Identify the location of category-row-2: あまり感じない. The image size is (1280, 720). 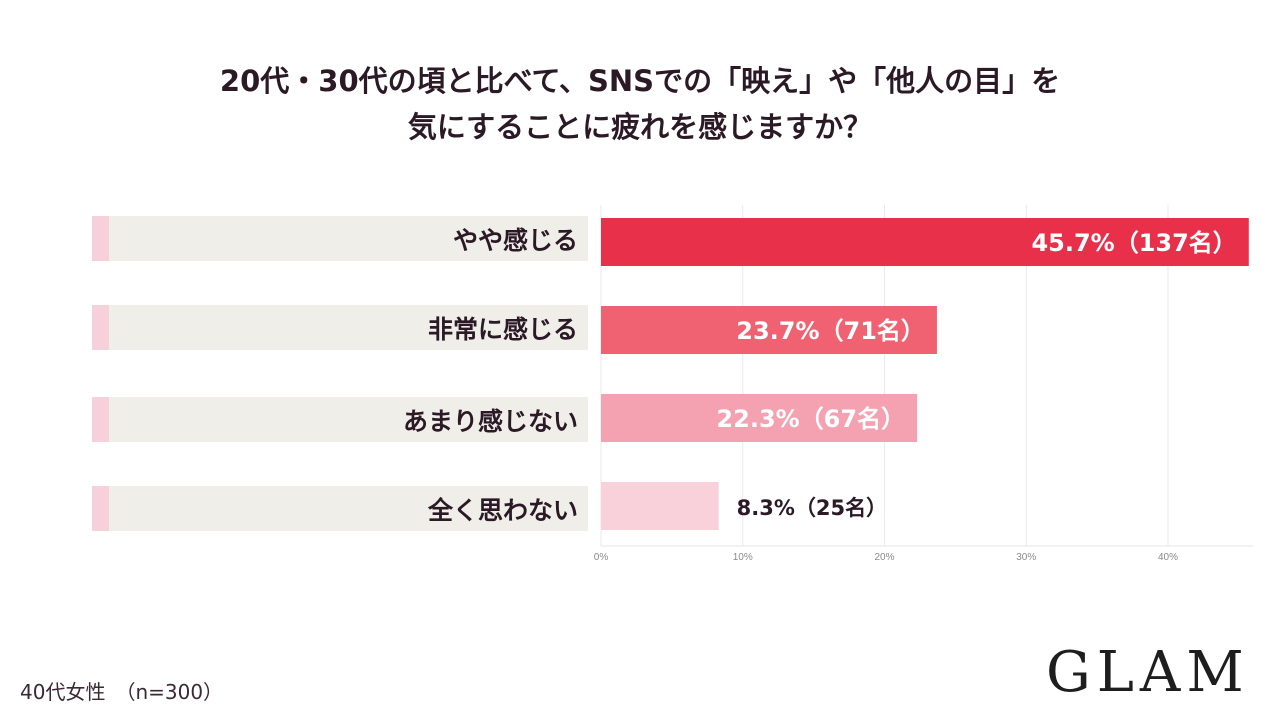
(340, 419).